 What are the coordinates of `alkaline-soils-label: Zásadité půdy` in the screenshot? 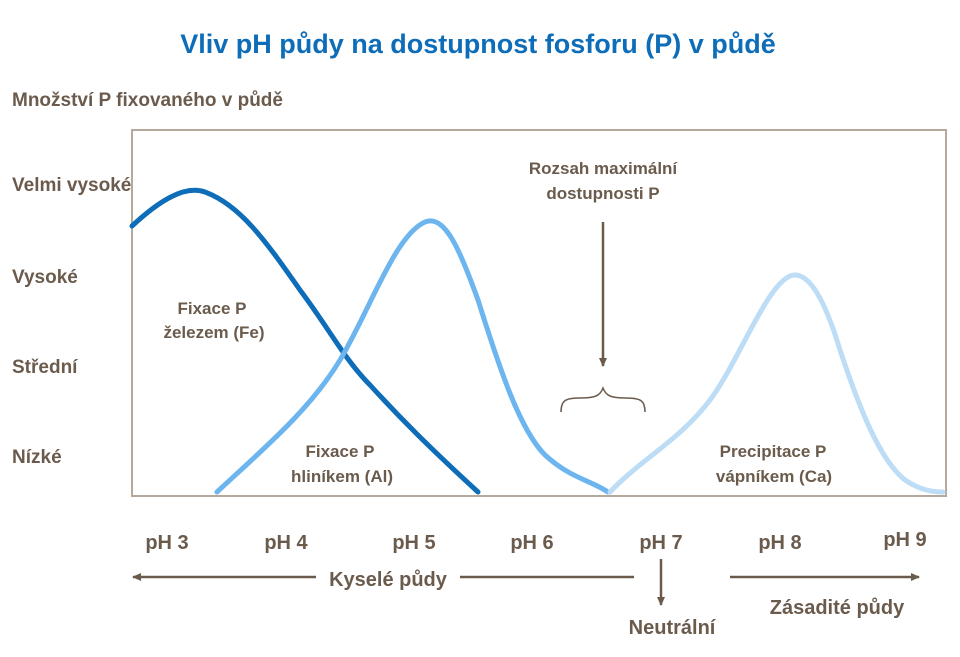 It's located at (837, 608).